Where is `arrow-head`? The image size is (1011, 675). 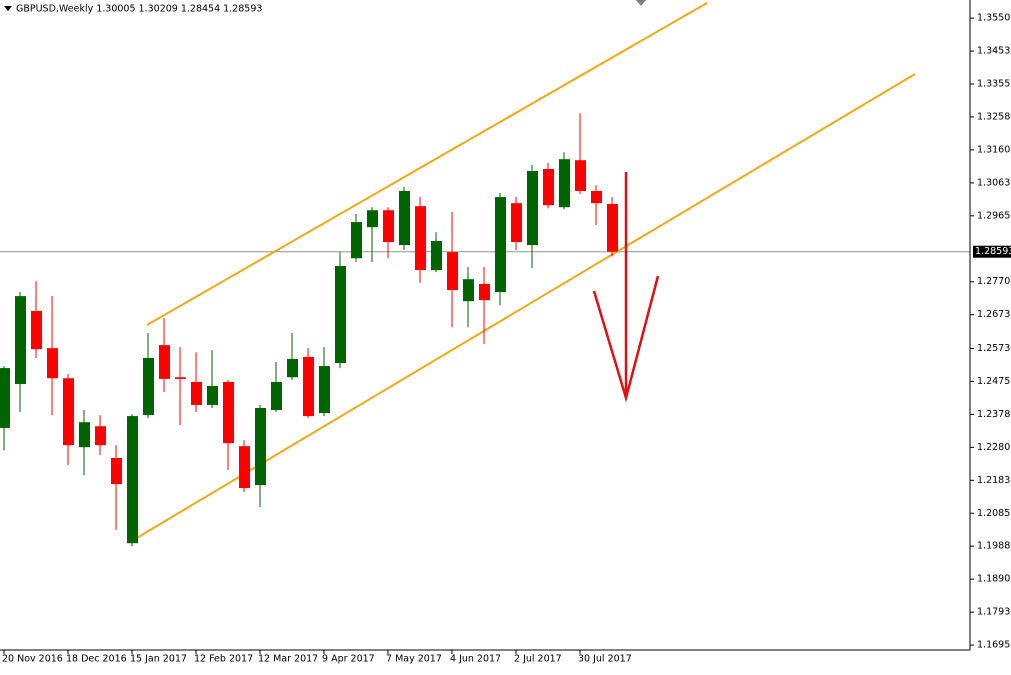
arrow-head is located at coordinates (626, 339).